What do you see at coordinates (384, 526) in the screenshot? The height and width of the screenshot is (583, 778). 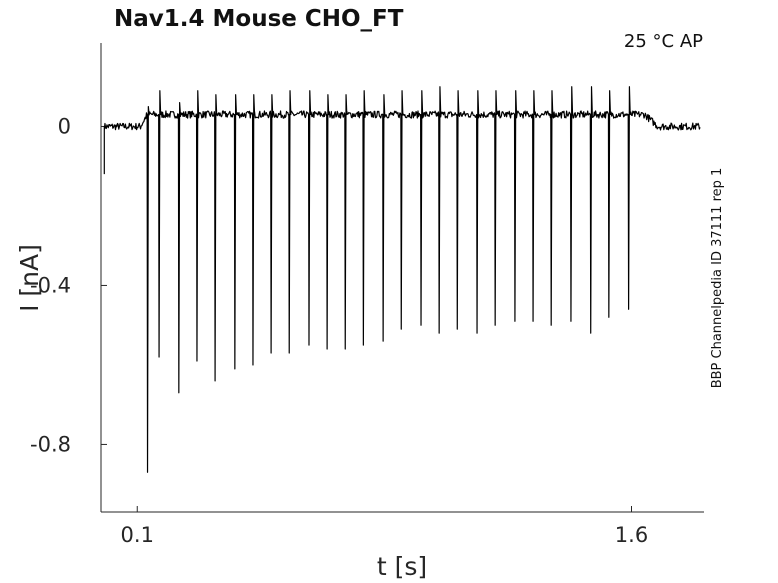 I see `x-ticks: 0.1 1.6` at bounding box center [384, 526].